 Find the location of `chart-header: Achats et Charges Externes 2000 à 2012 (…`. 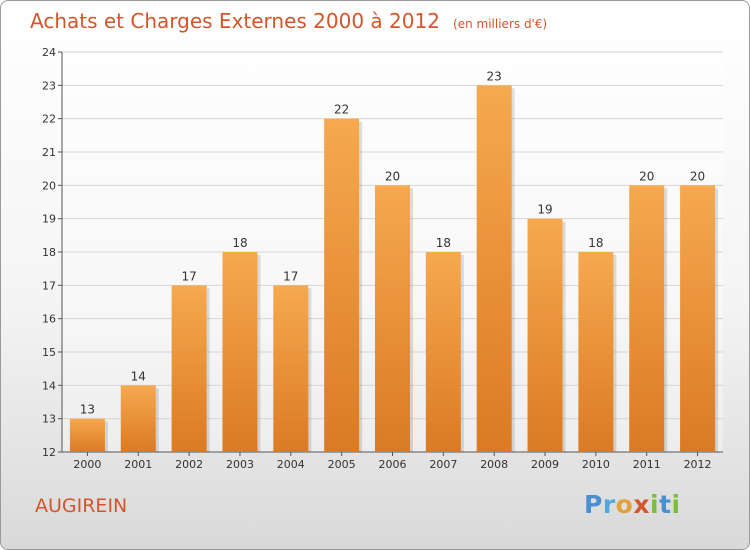

chart-header: Achats et Charges Externes 2000 à 2012 (… is located at coordinates (288, 21).